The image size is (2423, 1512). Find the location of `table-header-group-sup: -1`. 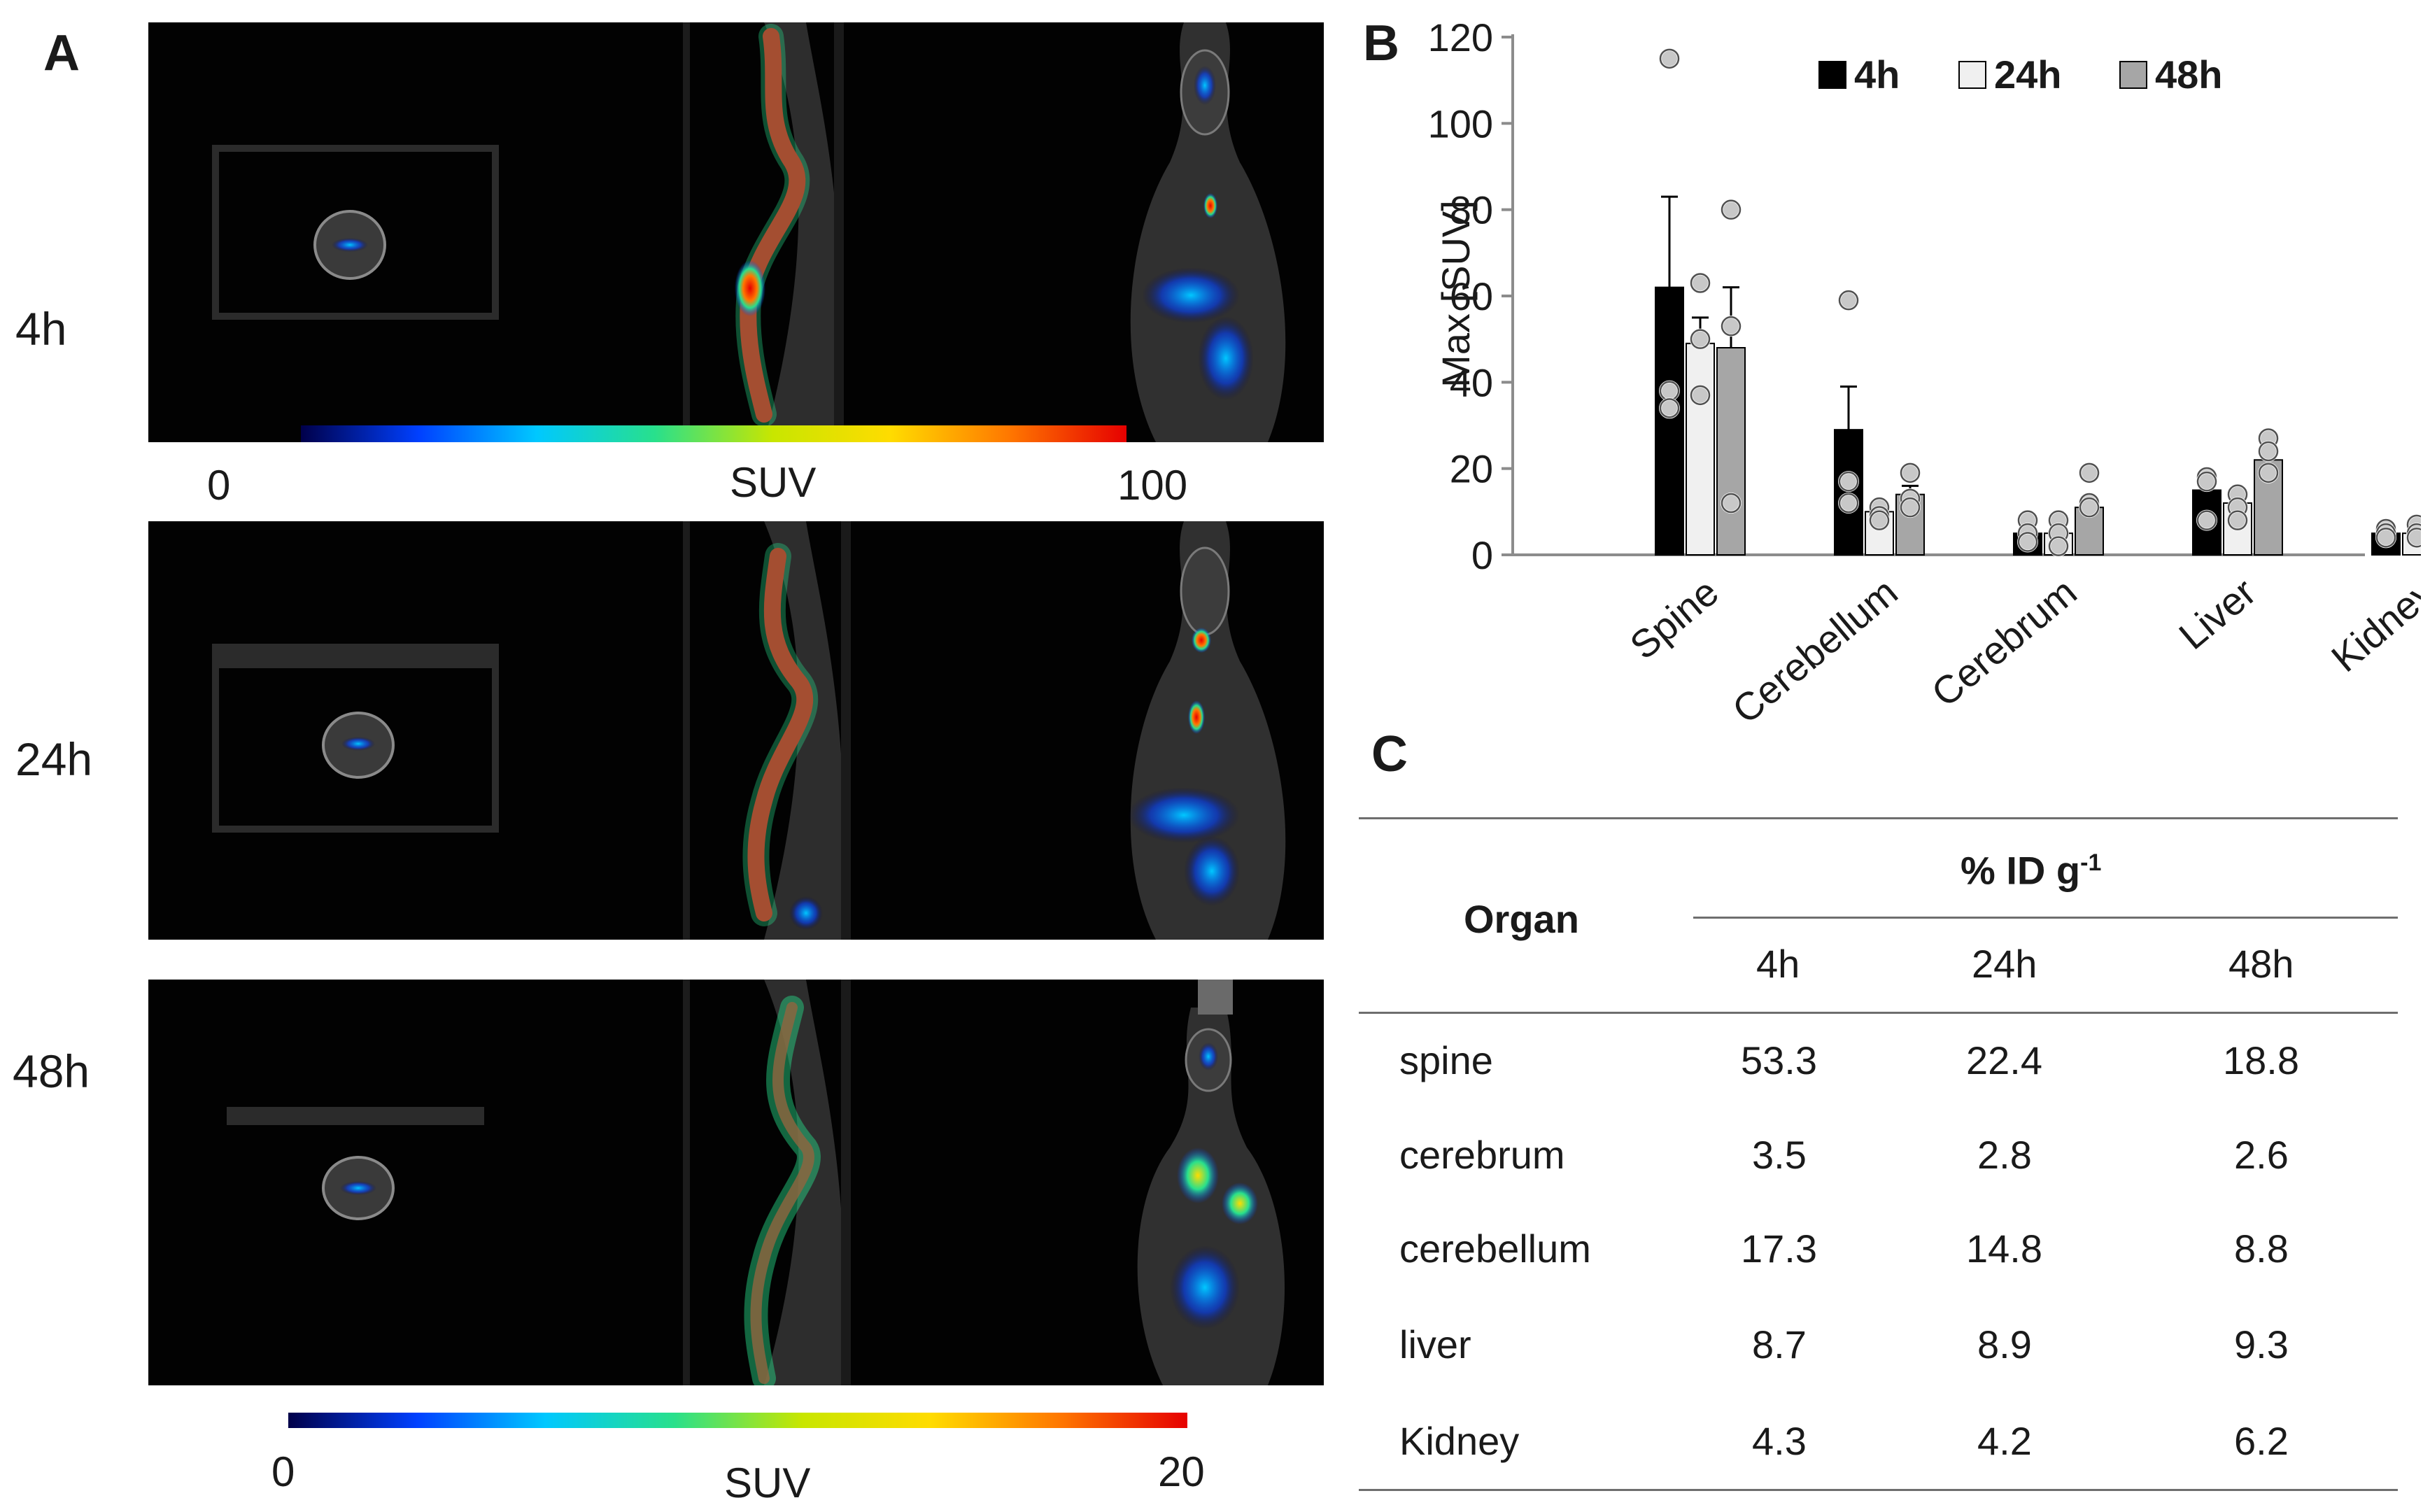

table-header-group-sup: -1 is located at coordinates (2091, 862).